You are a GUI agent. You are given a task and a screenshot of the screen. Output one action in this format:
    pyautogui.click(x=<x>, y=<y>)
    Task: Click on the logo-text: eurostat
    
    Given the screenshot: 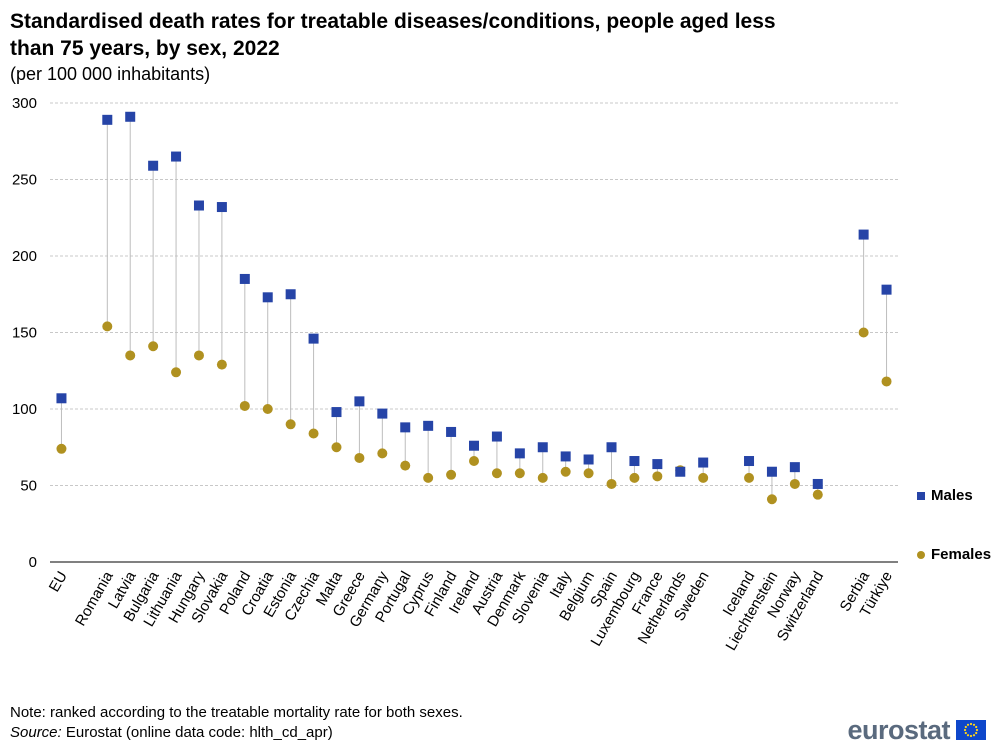 What is the action you would take?
    pyautogui.click(x=898, y=730)
    